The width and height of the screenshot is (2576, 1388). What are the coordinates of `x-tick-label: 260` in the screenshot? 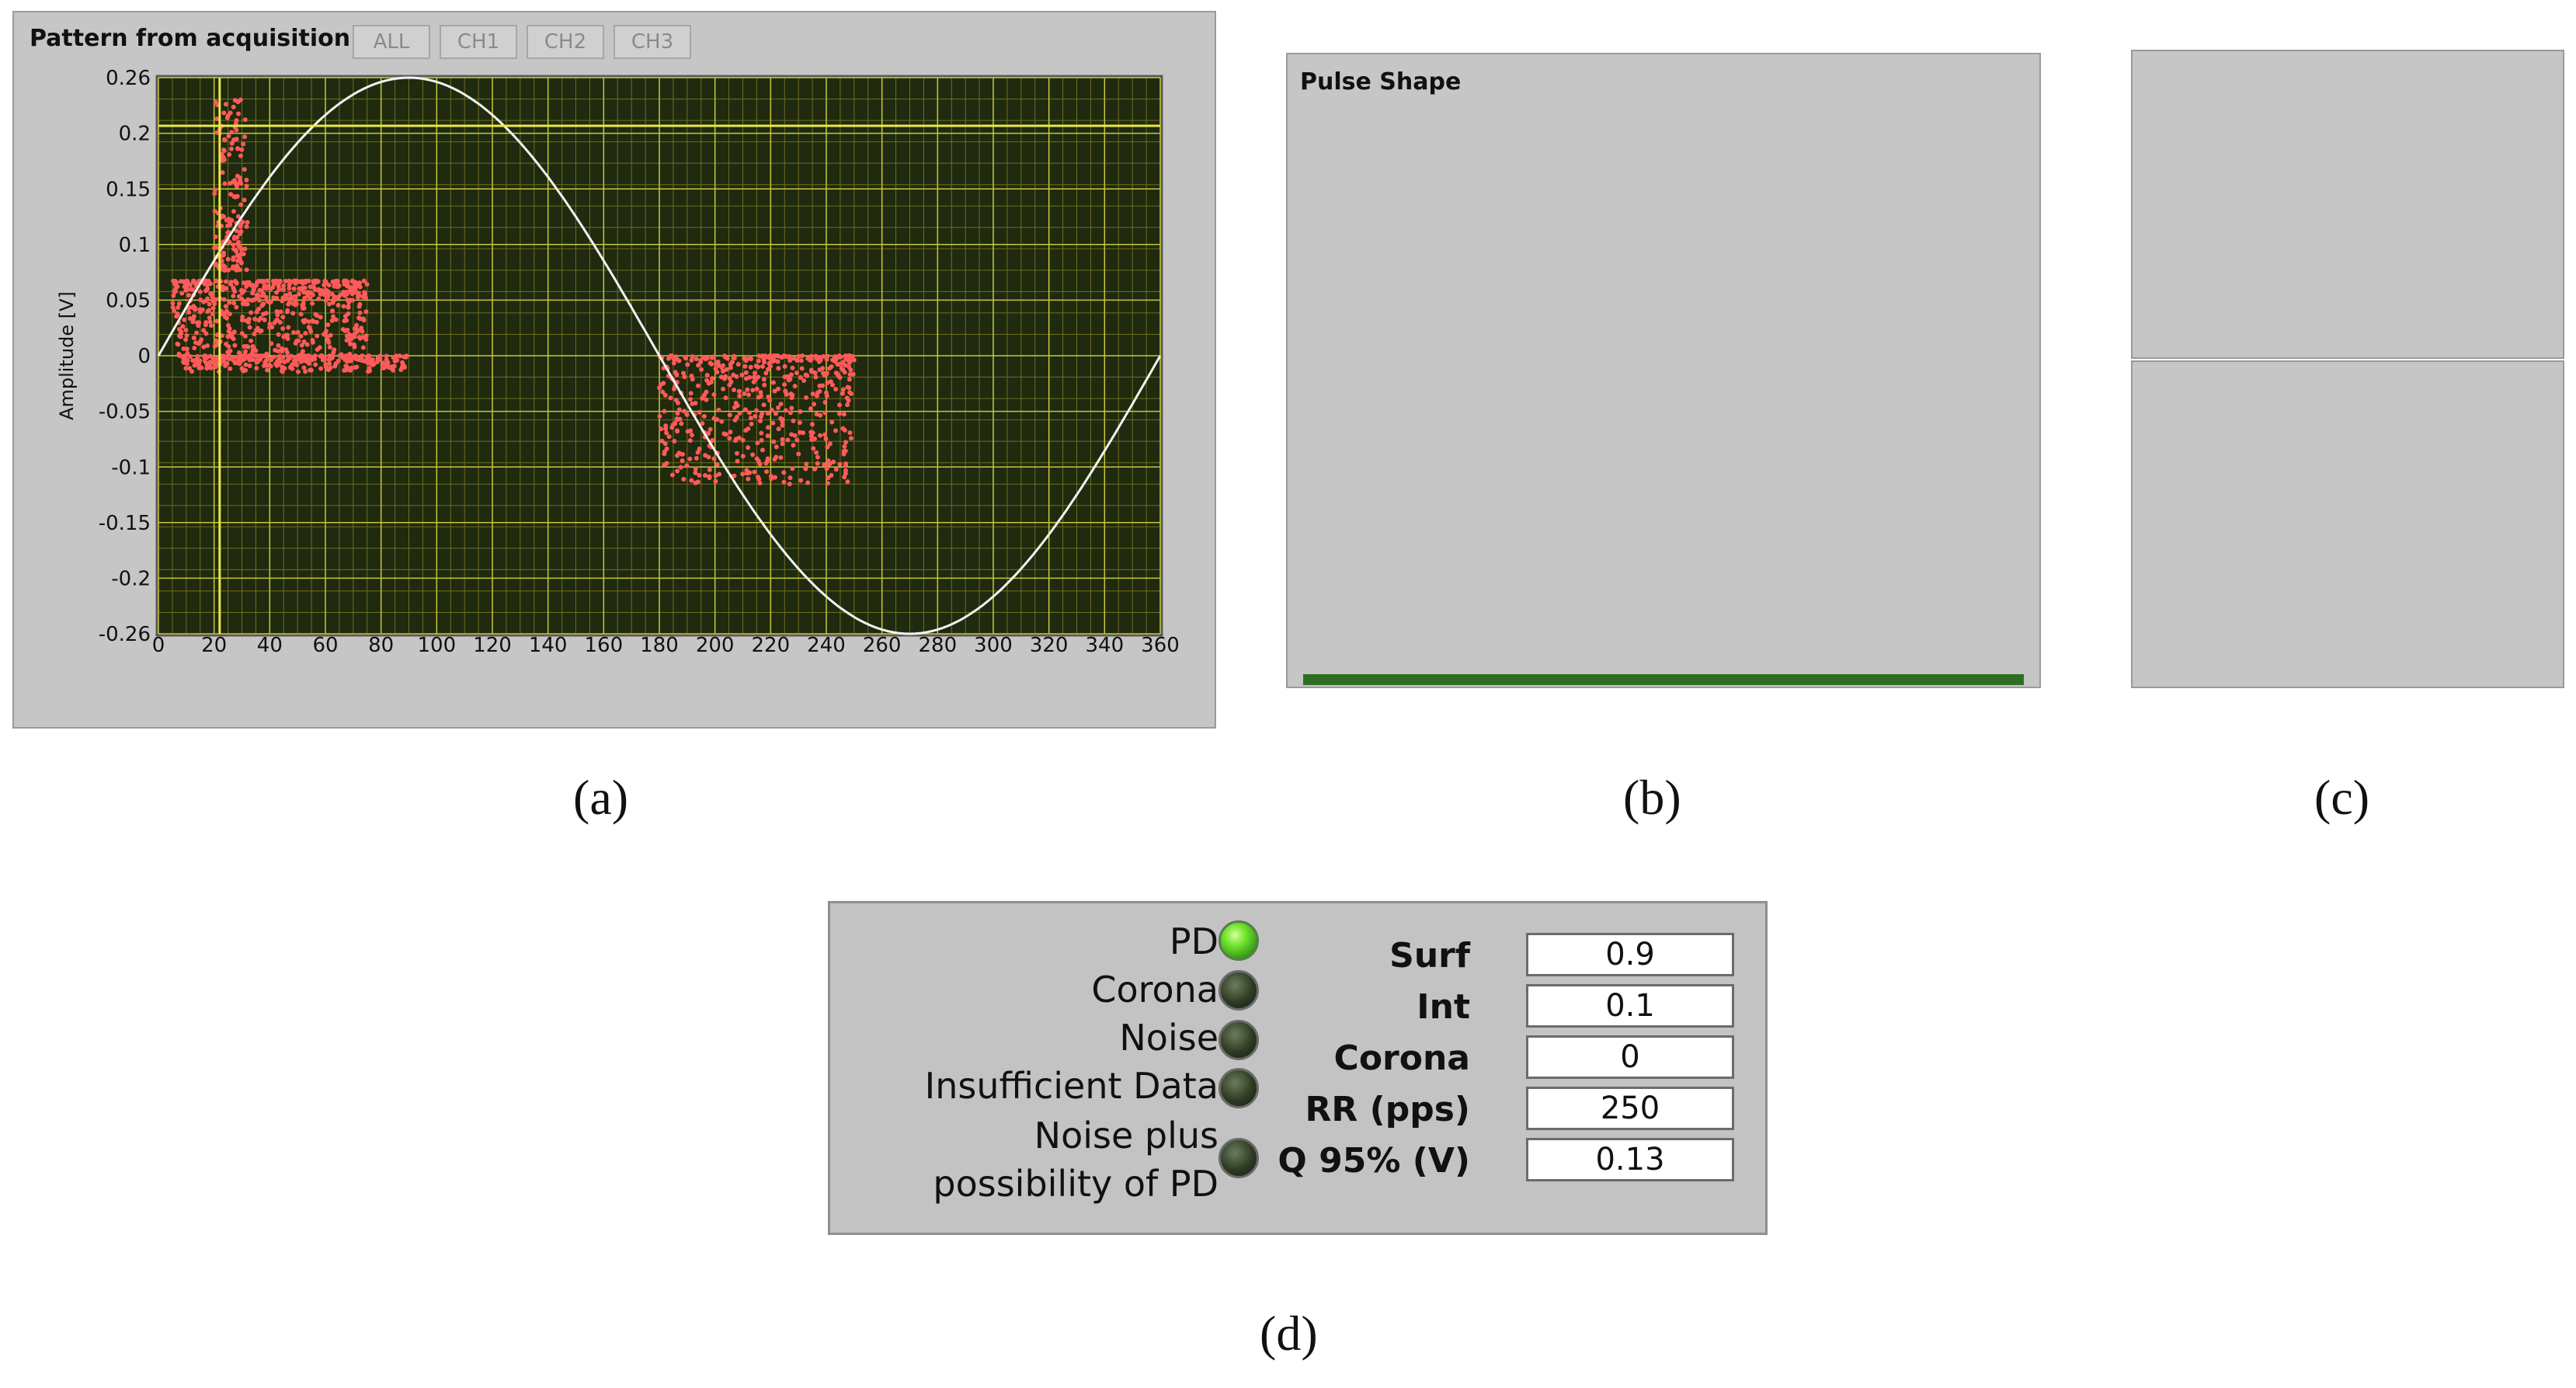 It's located at (882, 645).